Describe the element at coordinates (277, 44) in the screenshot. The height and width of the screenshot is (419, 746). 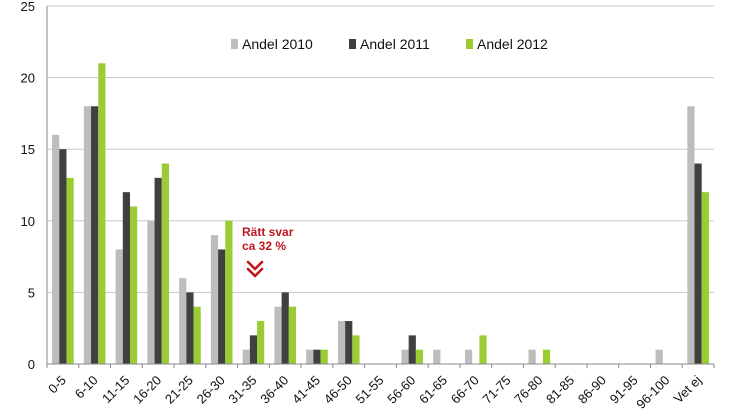
I see `legend-label: Andel 2010` at that location.